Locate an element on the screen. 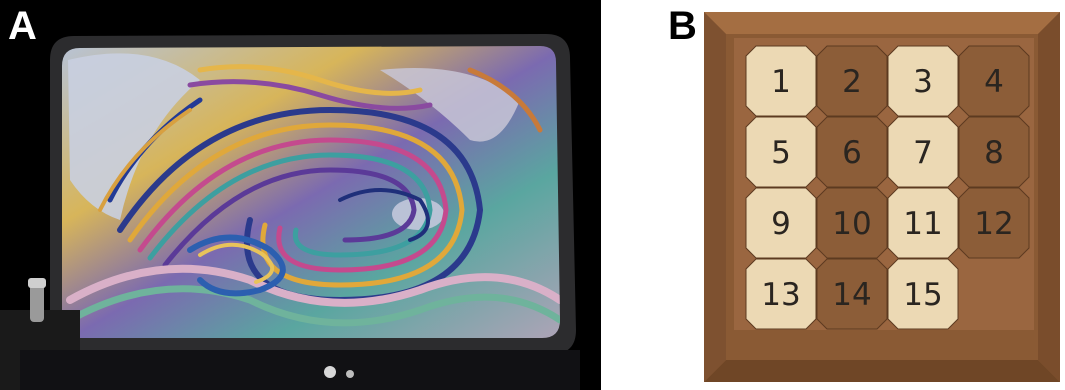  tile-number: 12 is located at coordinates (993, 224).